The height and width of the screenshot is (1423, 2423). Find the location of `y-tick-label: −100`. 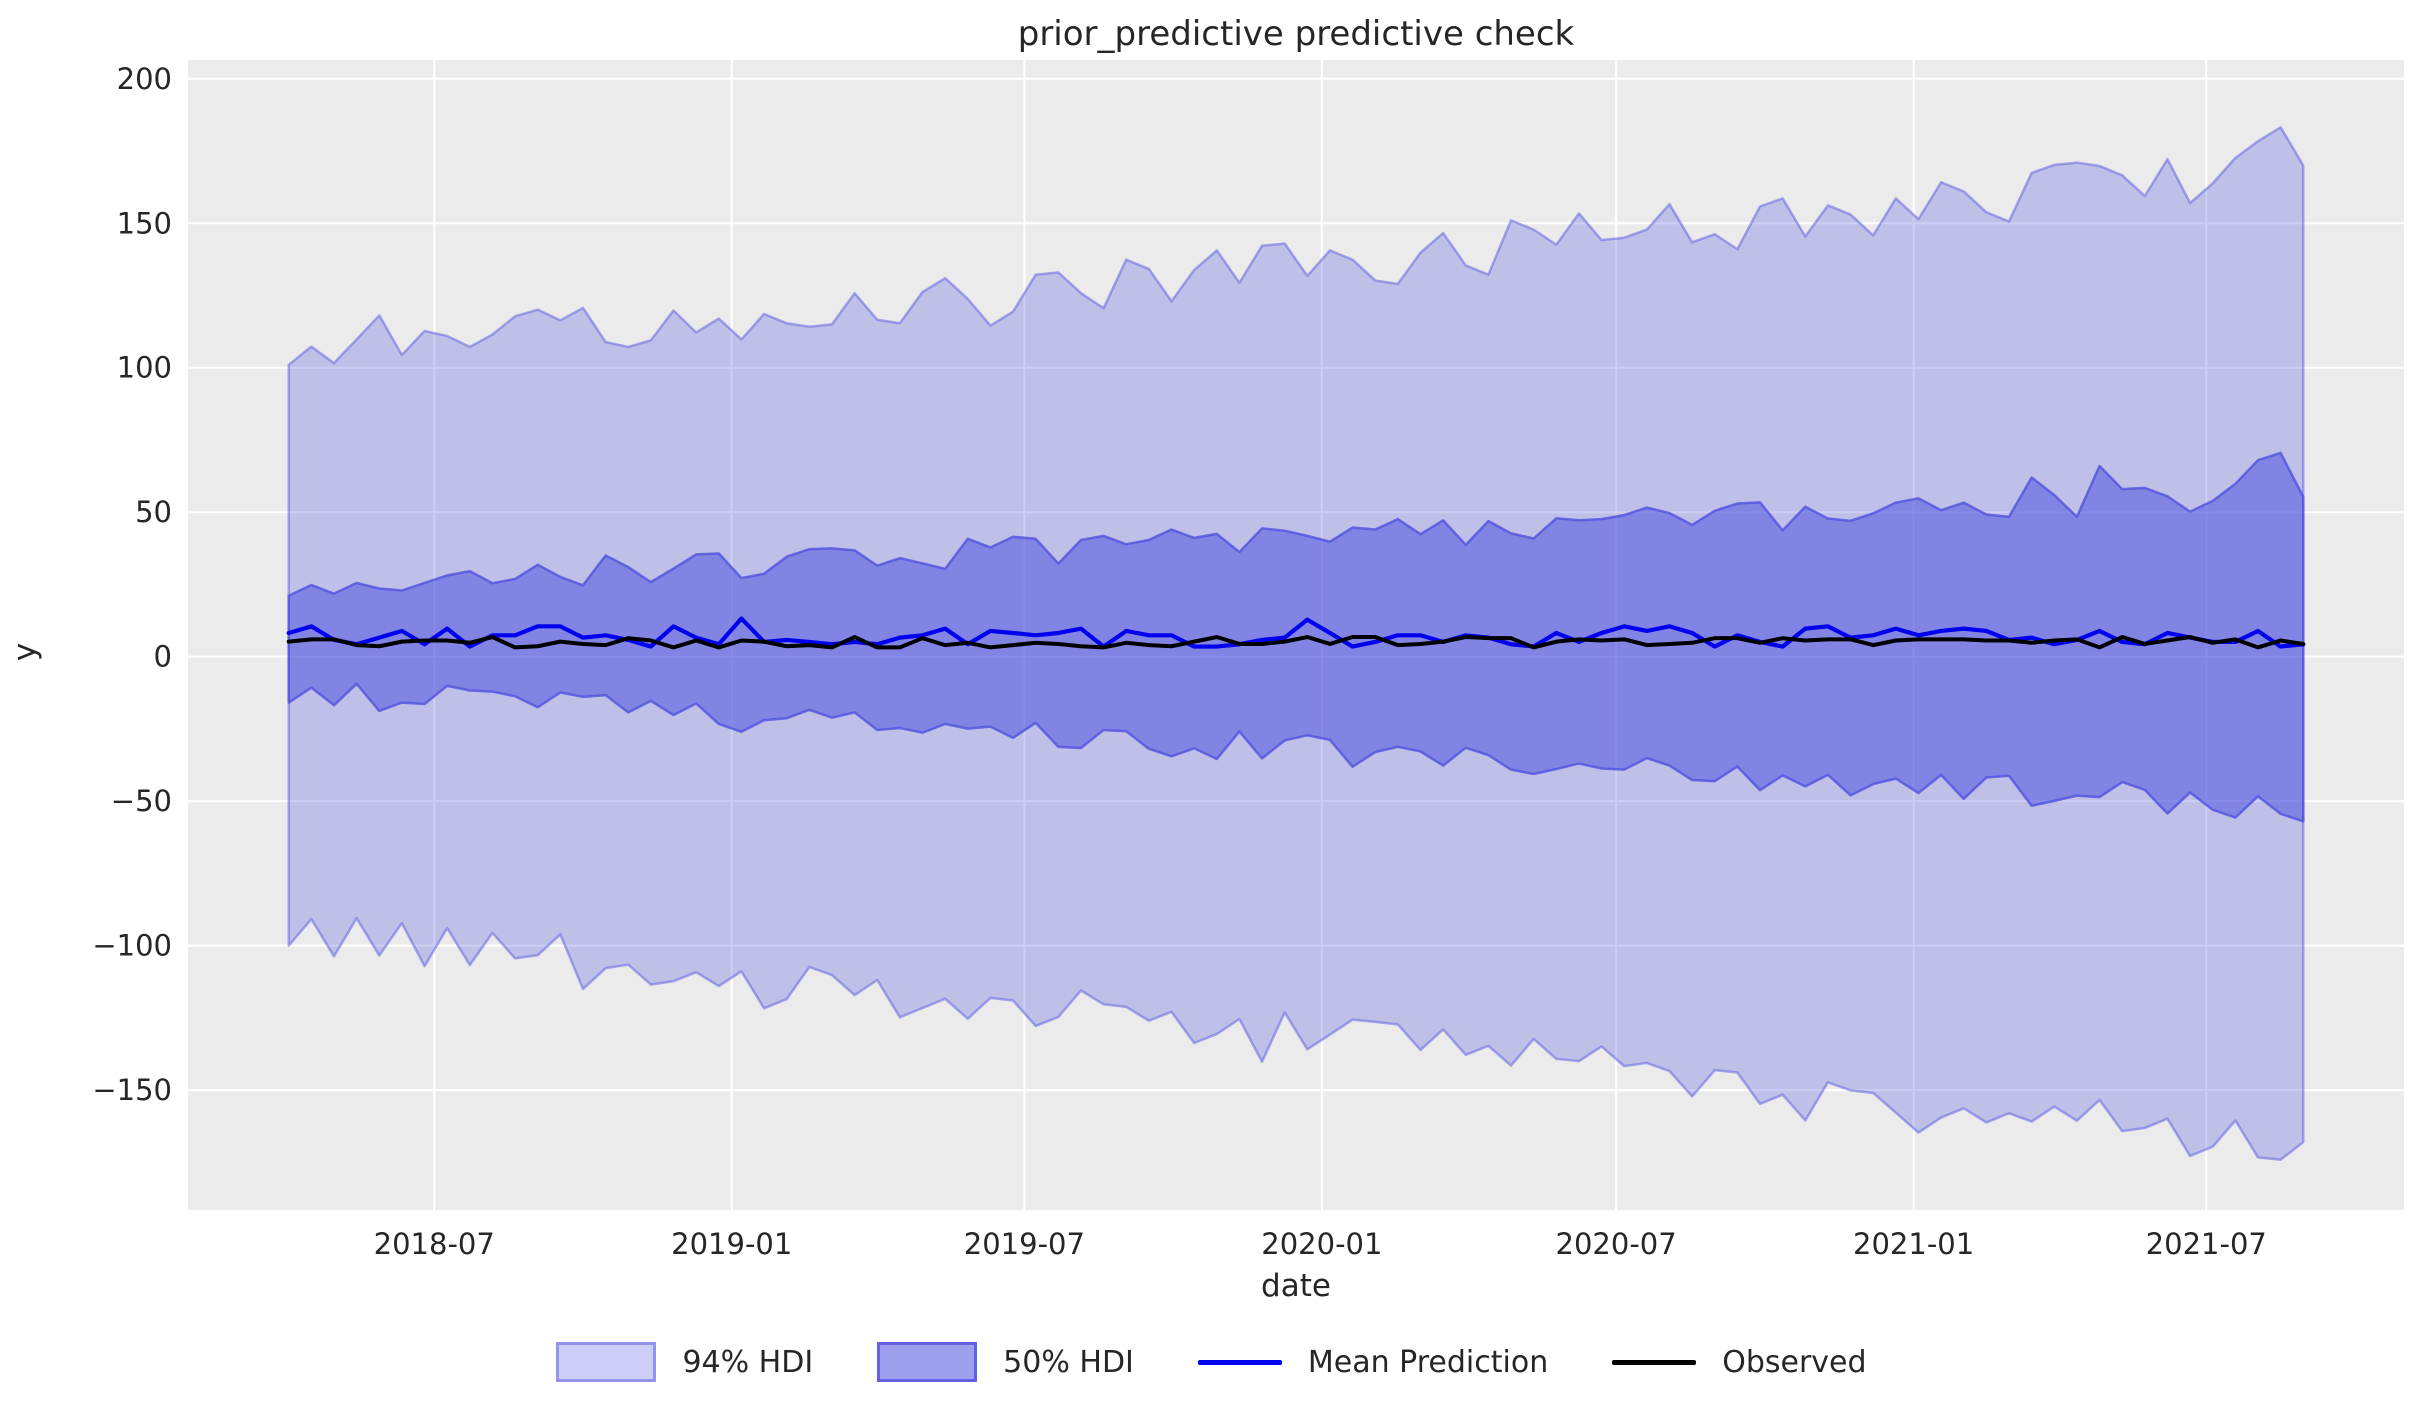

y-tick-label: −100 is located at coordinates (132, 946).